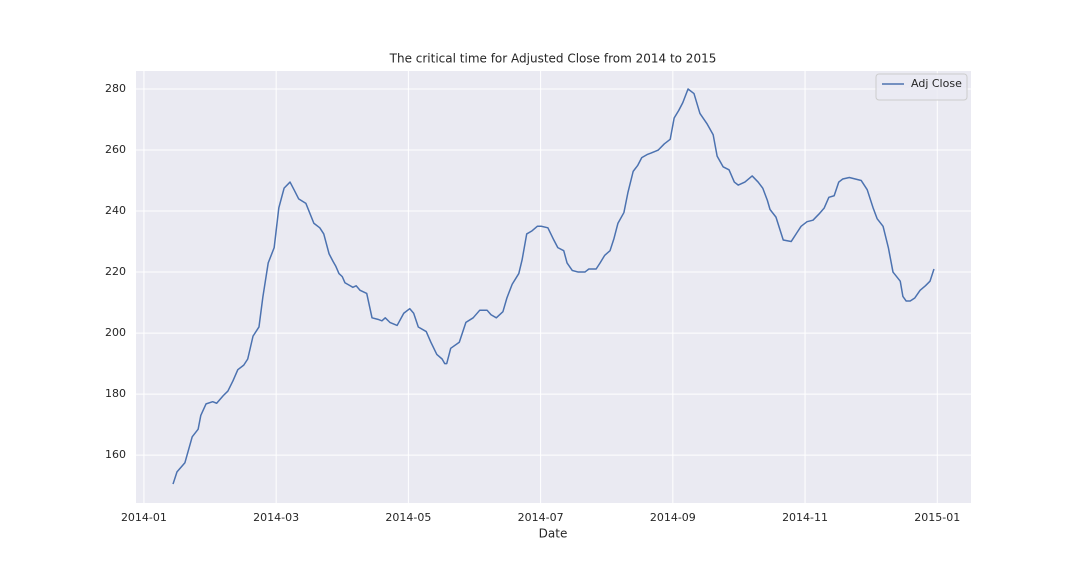 This screenshot has width=1080, height=576. Describe the element at coordinates (937, 517) in the screenshot. I see `x-tick-label: 2015-01` at that location.